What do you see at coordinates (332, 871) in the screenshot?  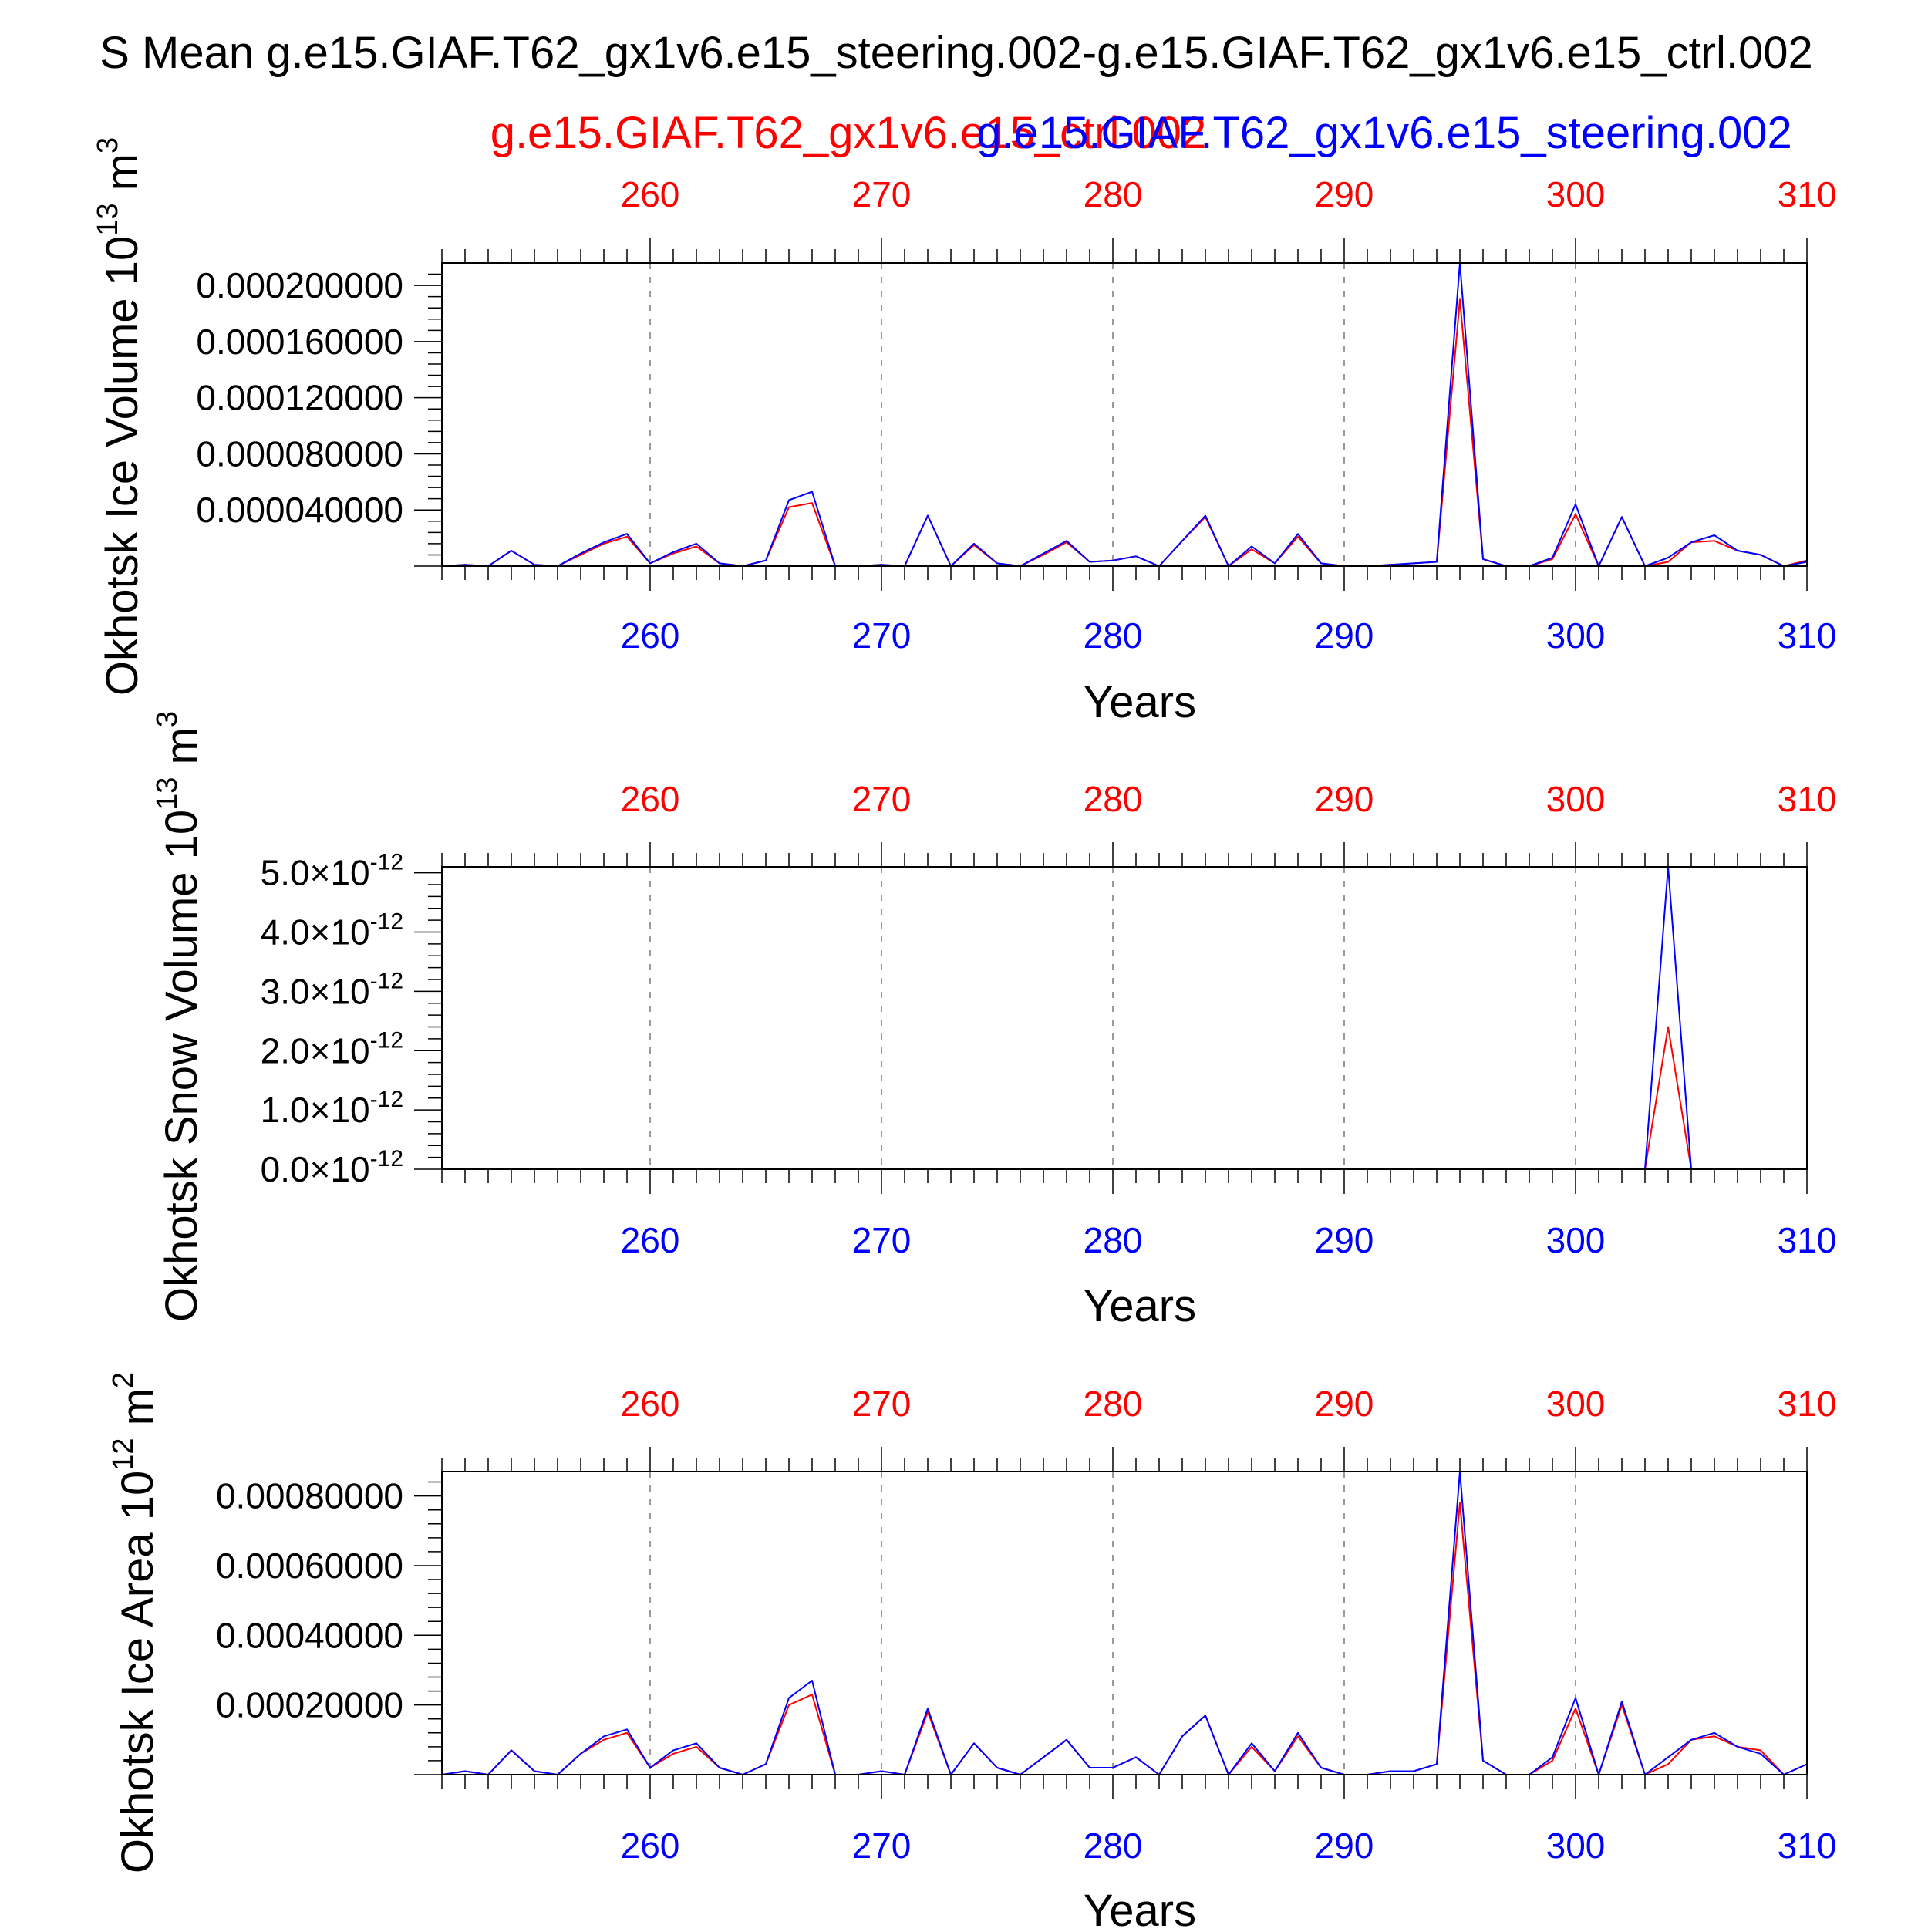 I see `y-tick-label: 5.0×10⁻¹²` at bounding box center [332, 871].